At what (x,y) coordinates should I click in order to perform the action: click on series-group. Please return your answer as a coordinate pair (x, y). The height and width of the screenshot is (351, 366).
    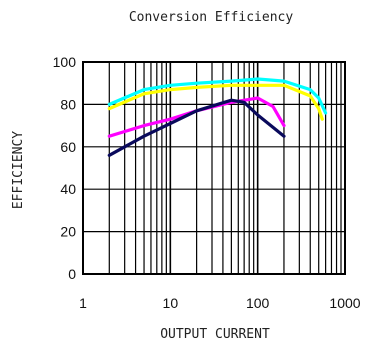
    Looking at the image, I should click on (217, 117).